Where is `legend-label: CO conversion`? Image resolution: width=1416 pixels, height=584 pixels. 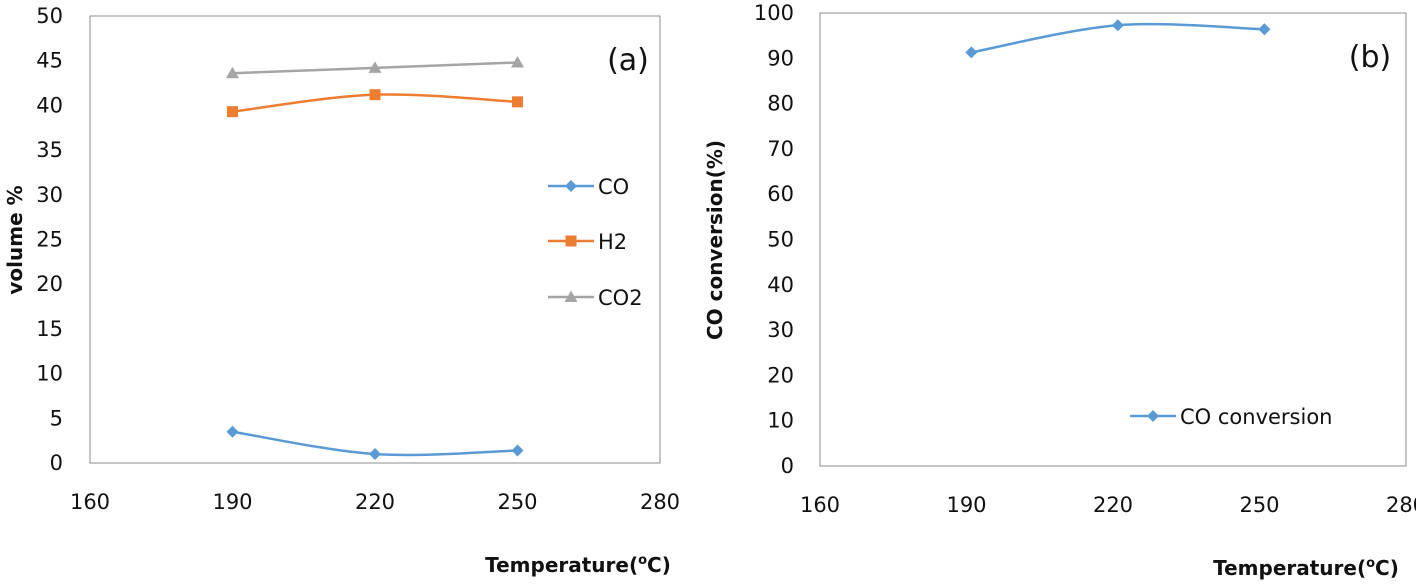
legend-label: CO conversion is located at coordinates (1256, 417).